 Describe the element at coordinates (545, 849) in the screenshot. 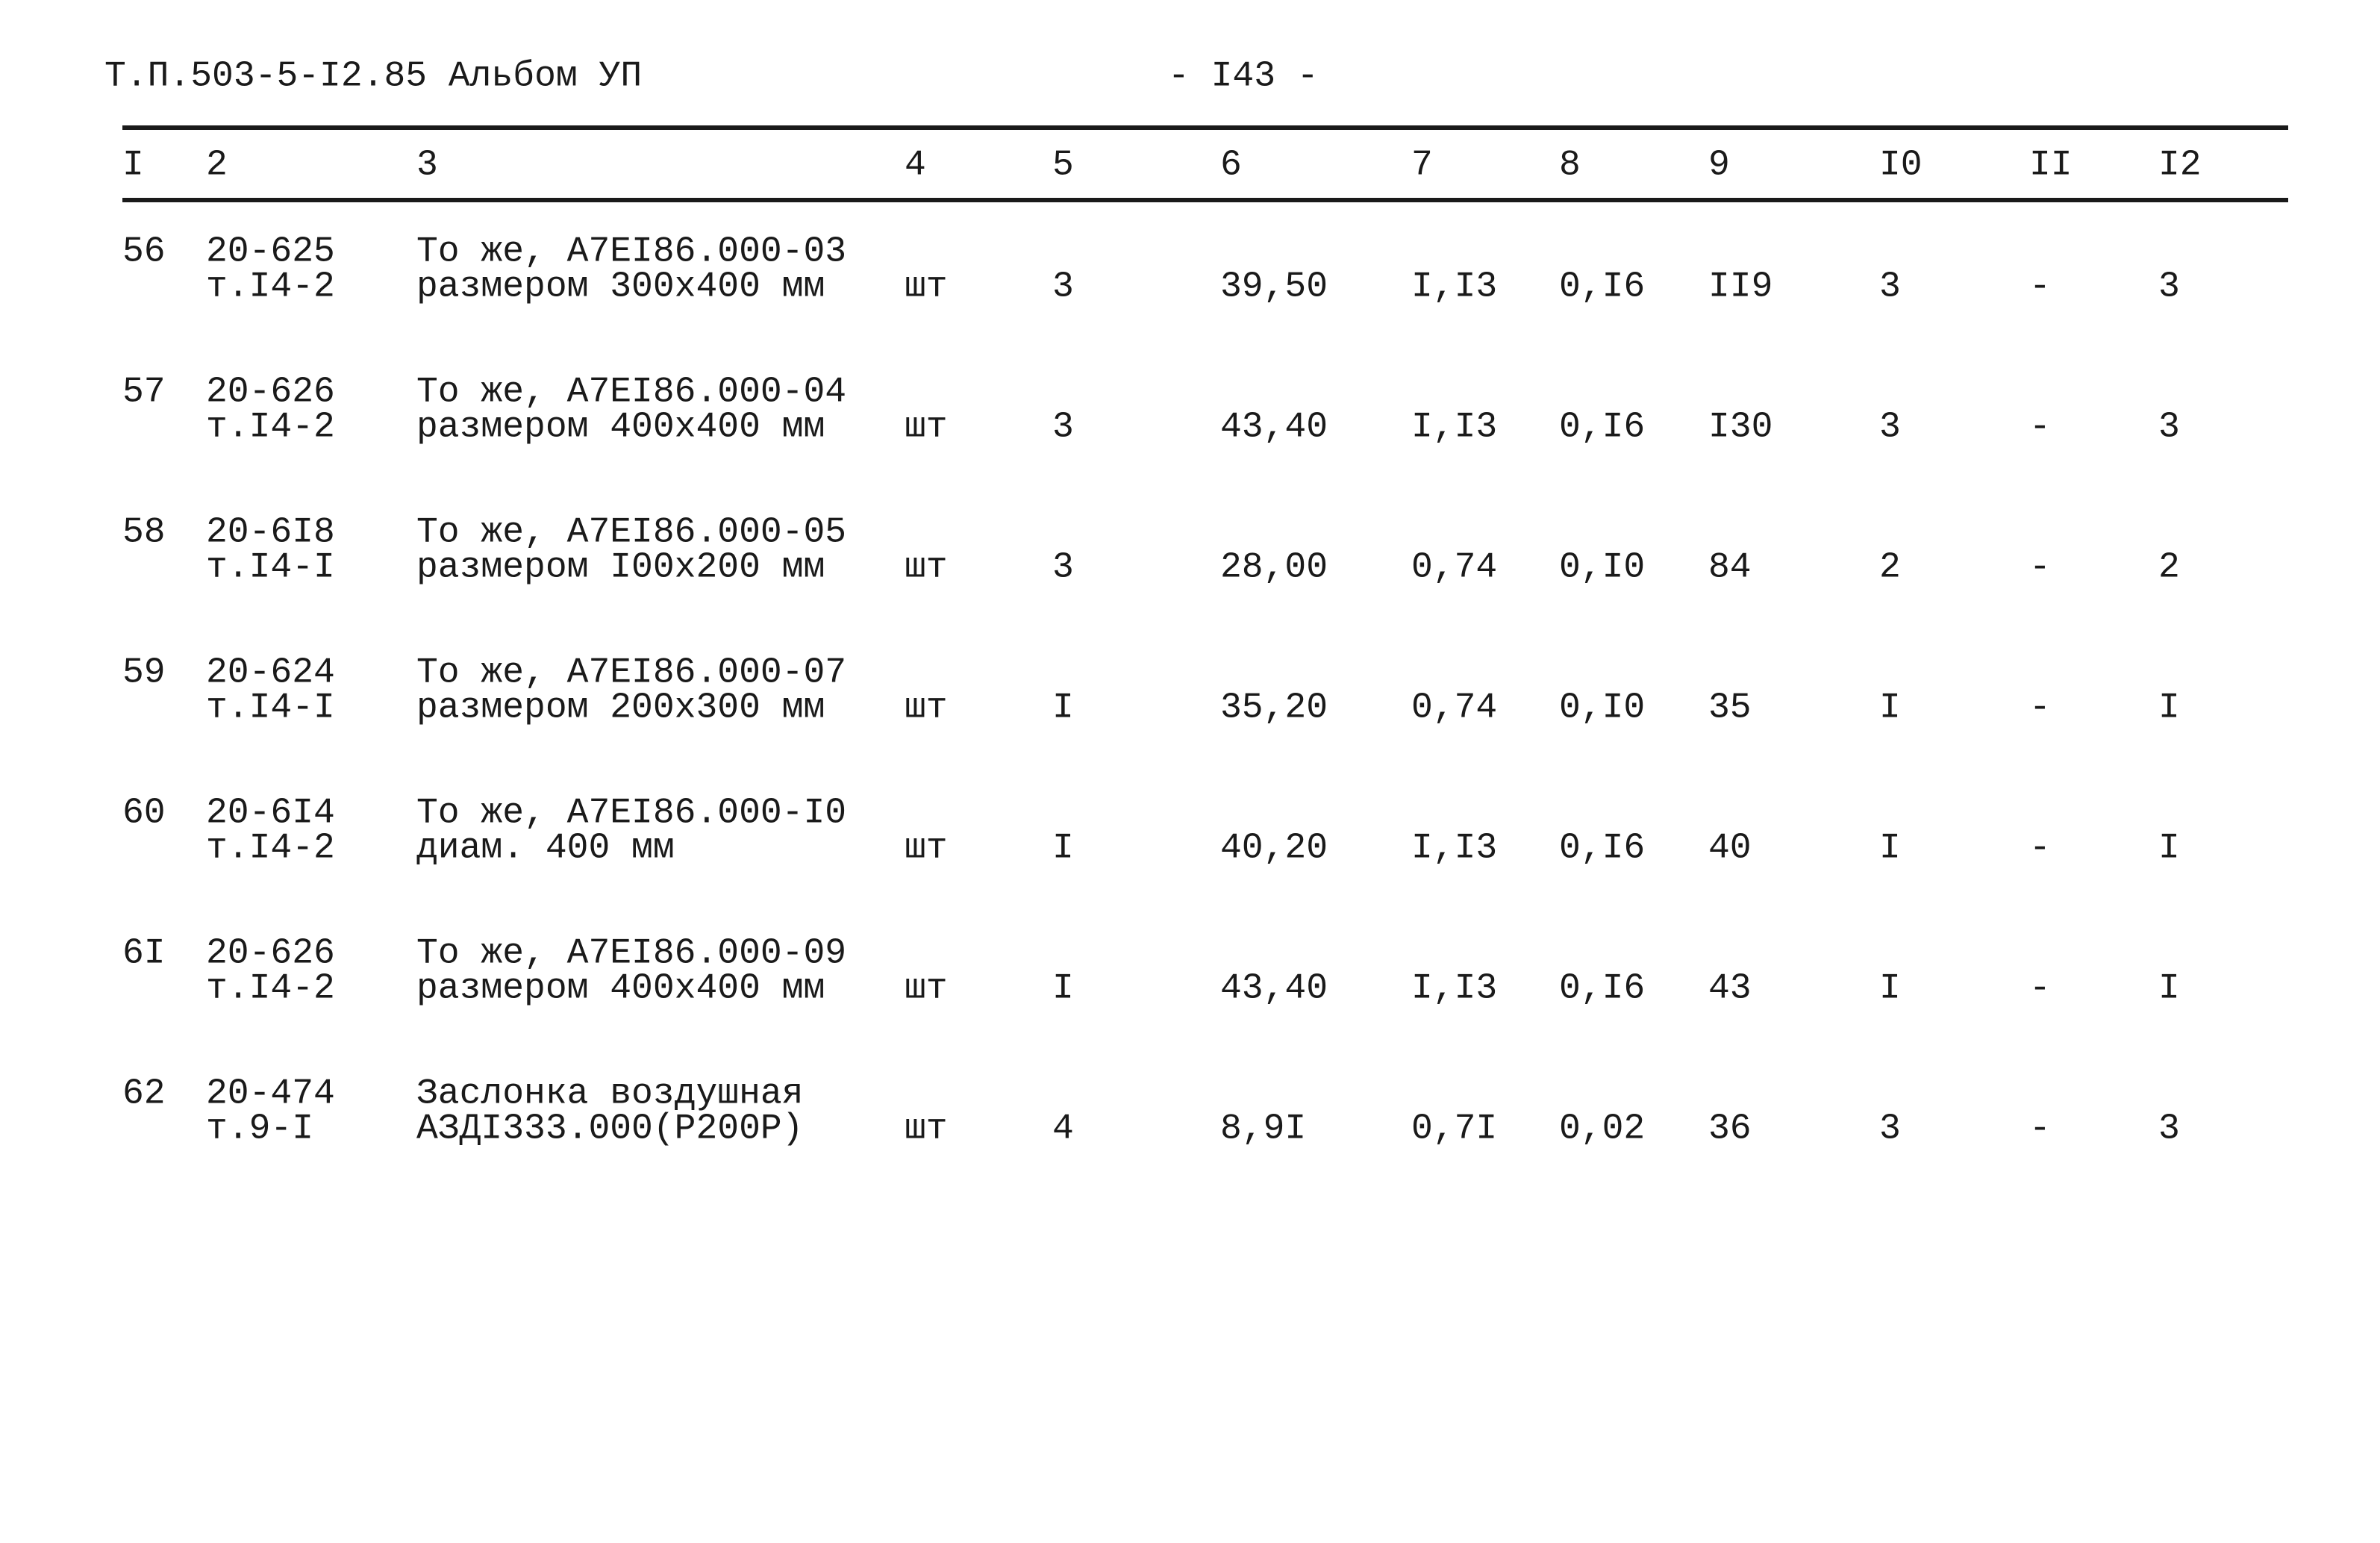

I see `cell-text: диам. 400 мм` at that location.